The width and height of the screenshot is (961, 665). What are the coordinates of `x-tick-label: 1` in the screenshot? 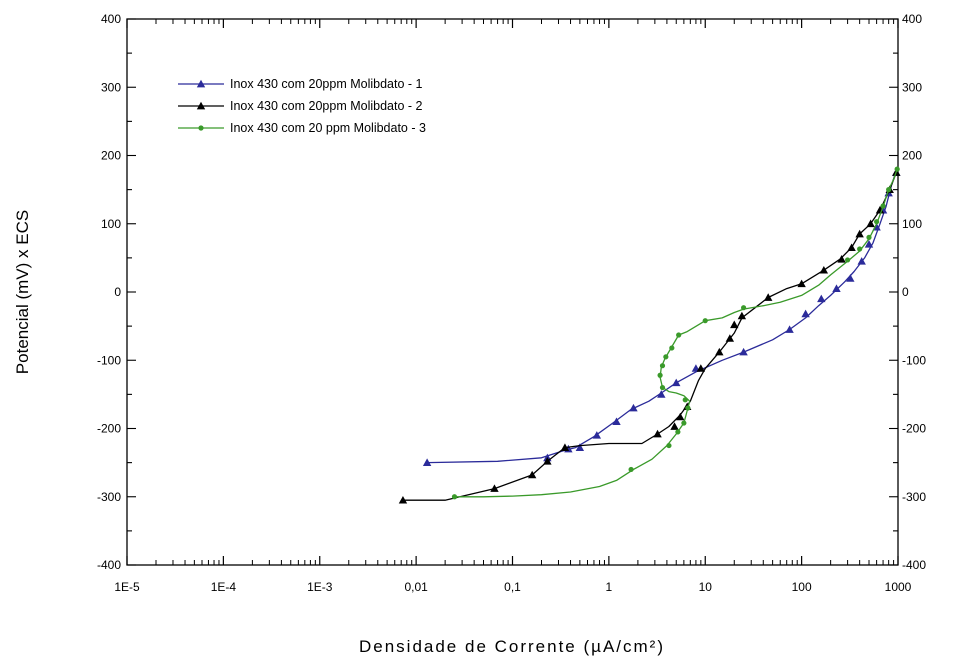 It's located at (609, 587).